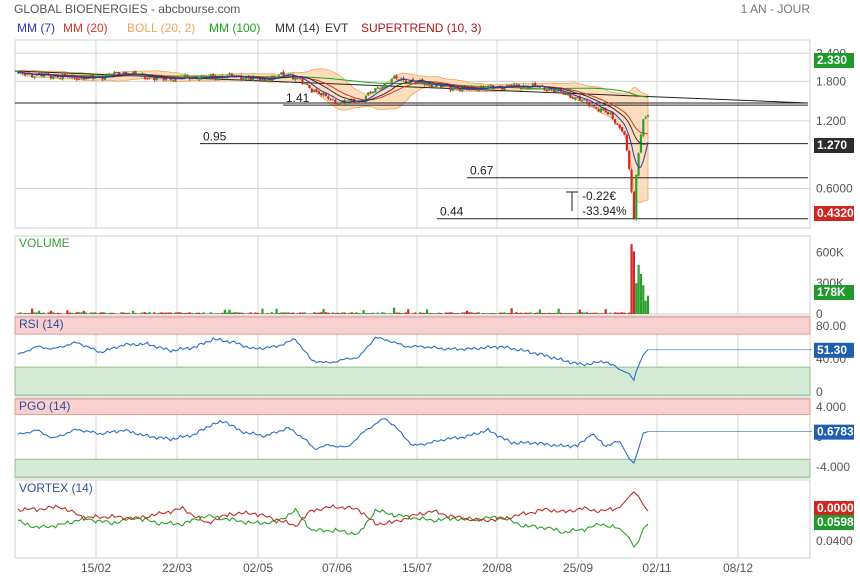  Describe the element at coordinates (161, 28) in the screenshot. I see `legend-item-2: BOLL (20, 2)` at that location.